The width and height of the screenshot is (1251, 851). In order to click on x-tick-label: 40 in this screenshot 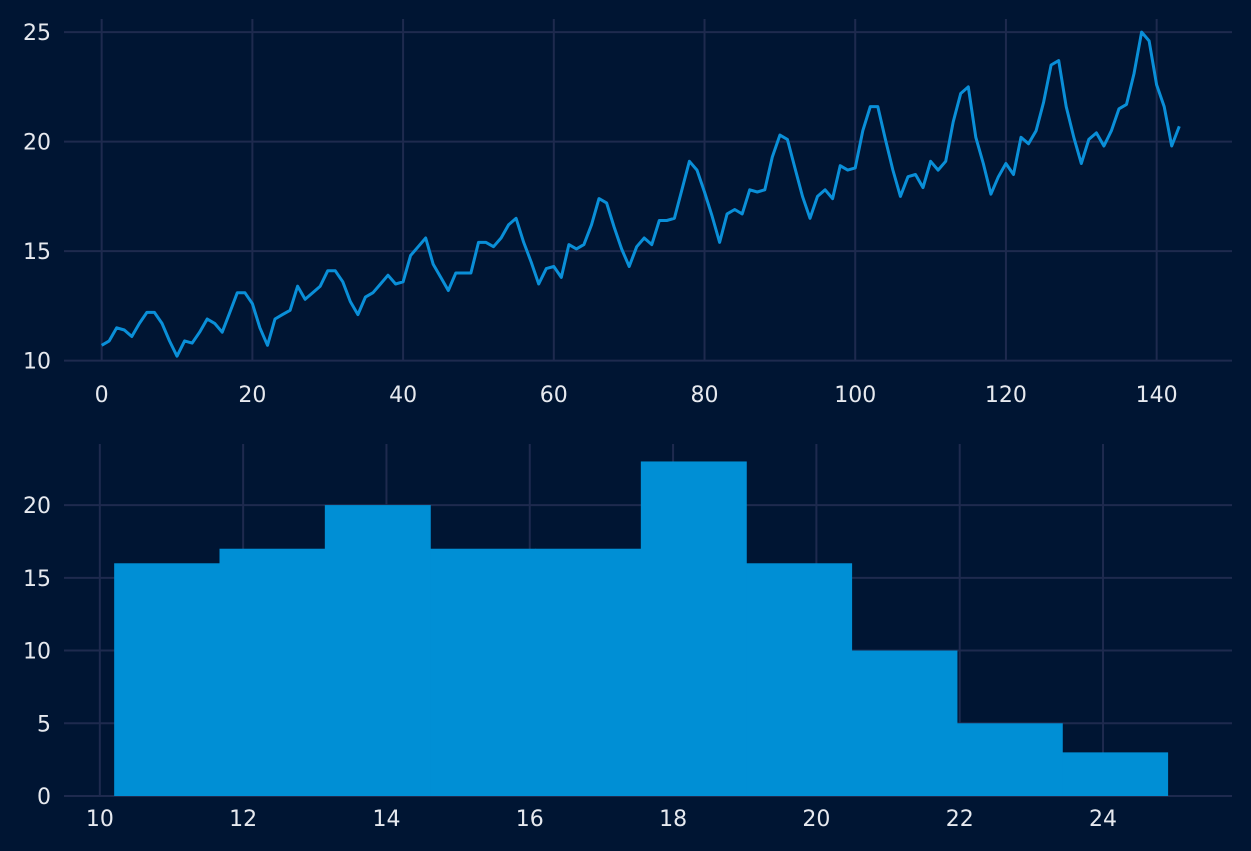, I will do `click(403, 395)`.